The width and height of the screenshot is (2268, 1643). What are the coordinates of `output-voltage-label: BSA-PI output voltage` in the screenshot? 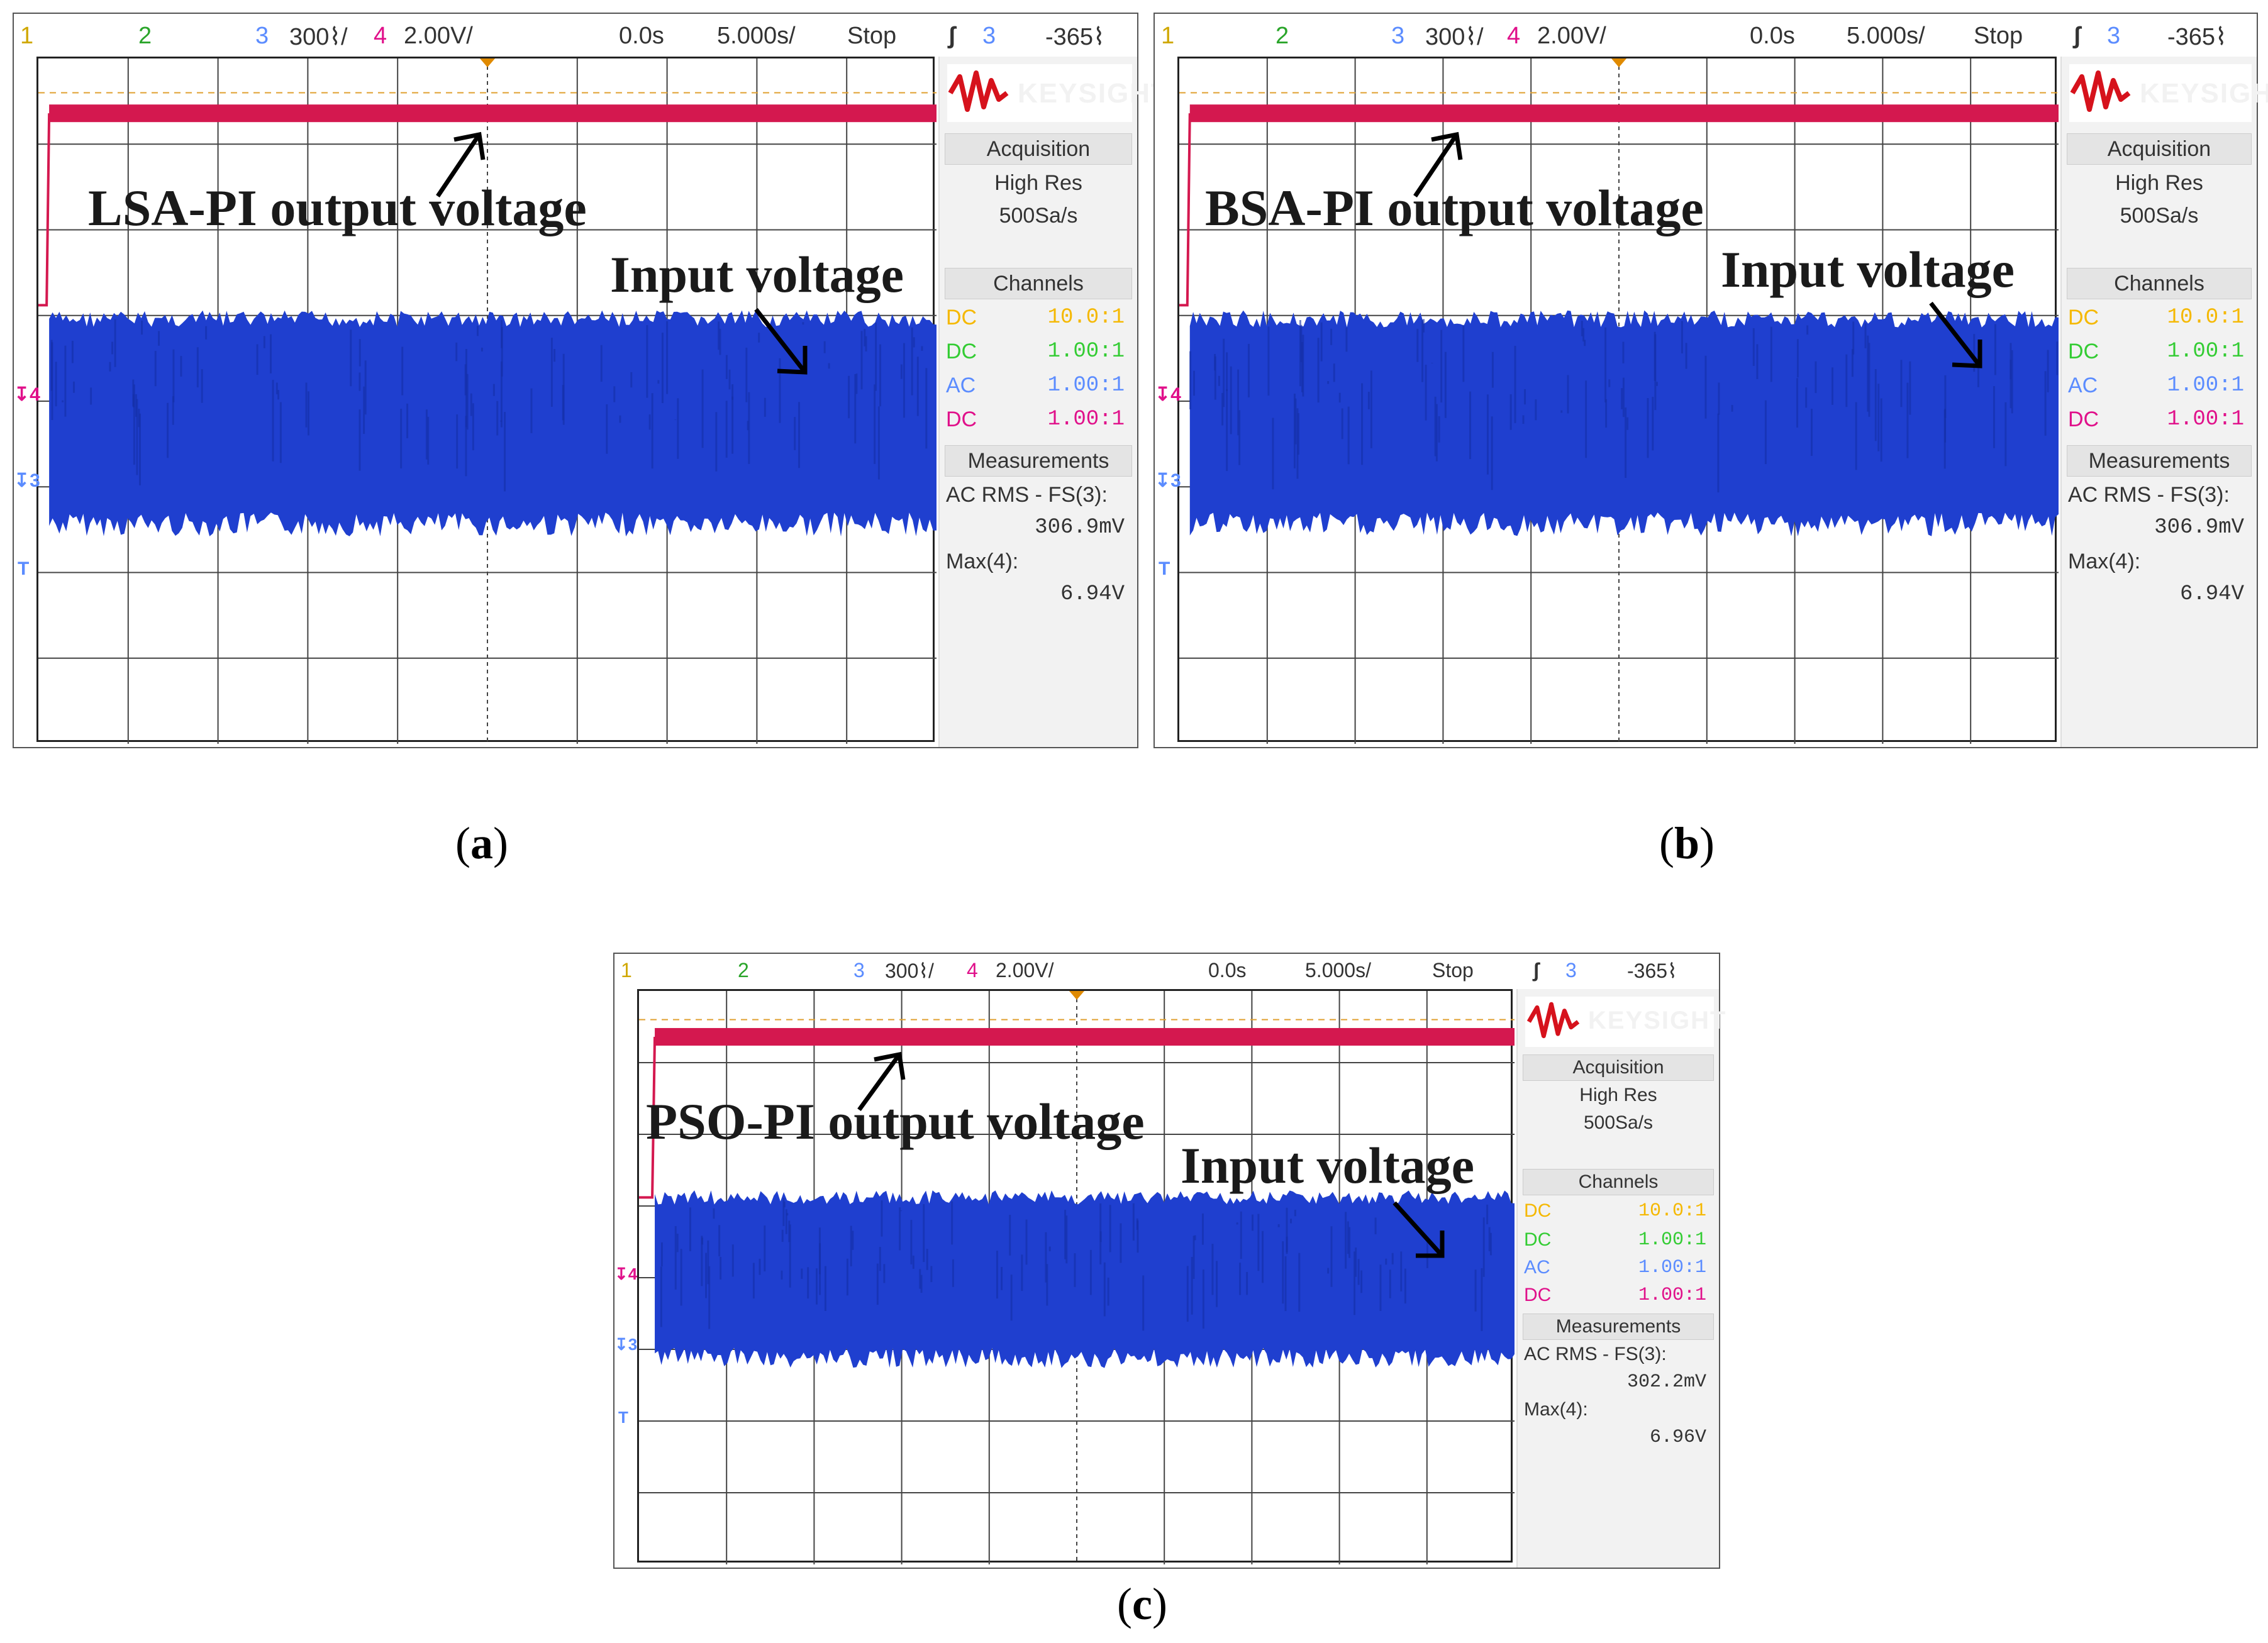 It's located at (1455, 207).